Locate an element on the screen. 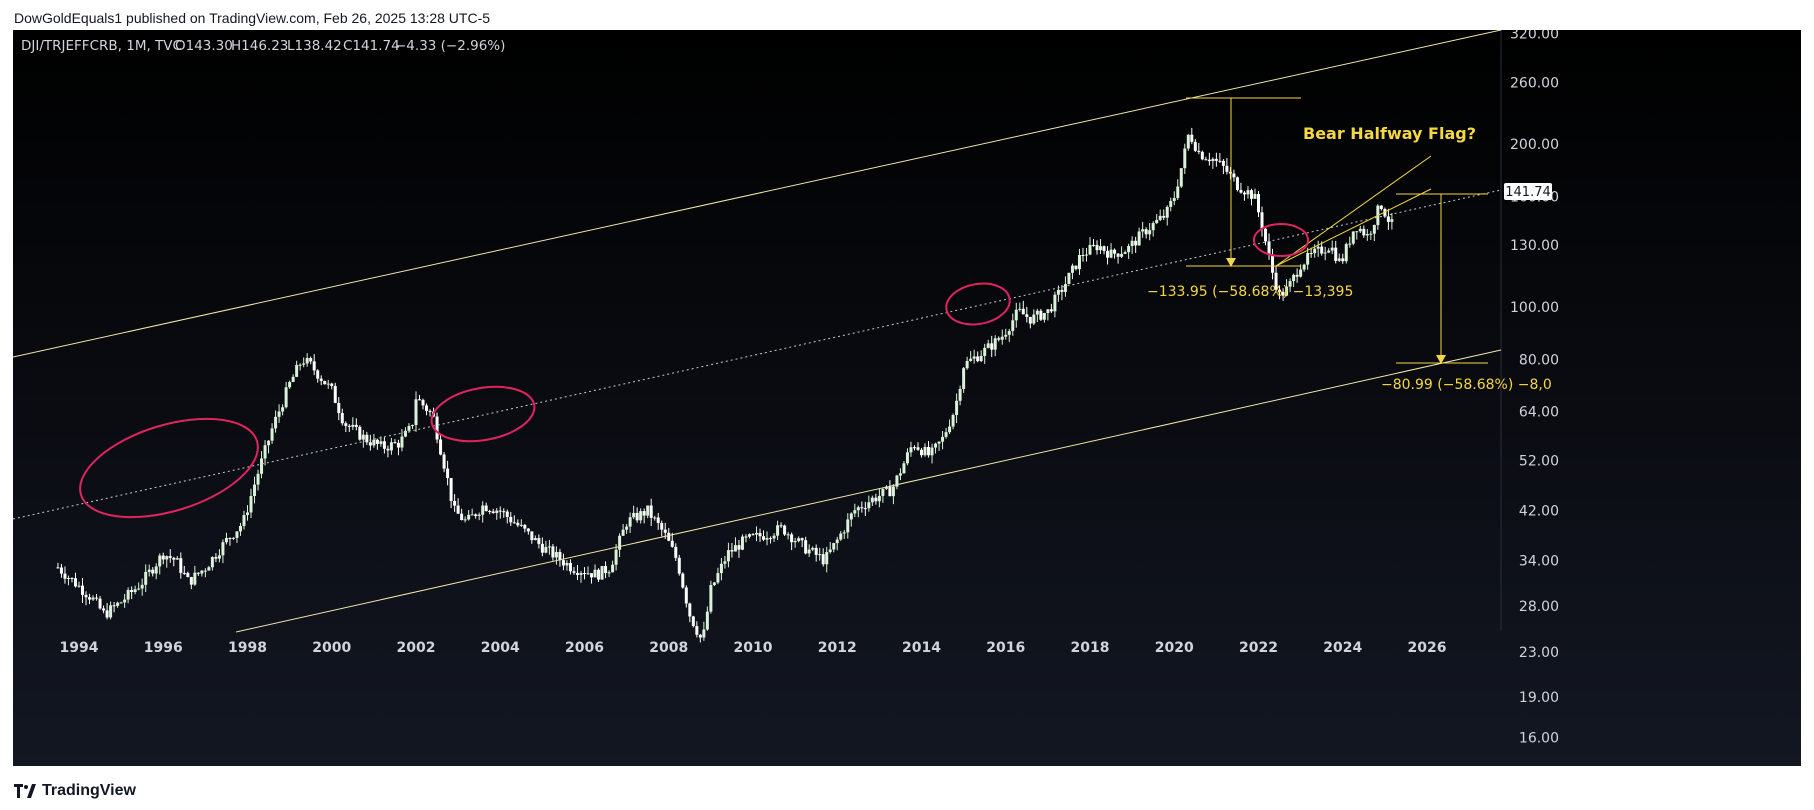  ellipse-2022 is located at coordinates (1281, 240).